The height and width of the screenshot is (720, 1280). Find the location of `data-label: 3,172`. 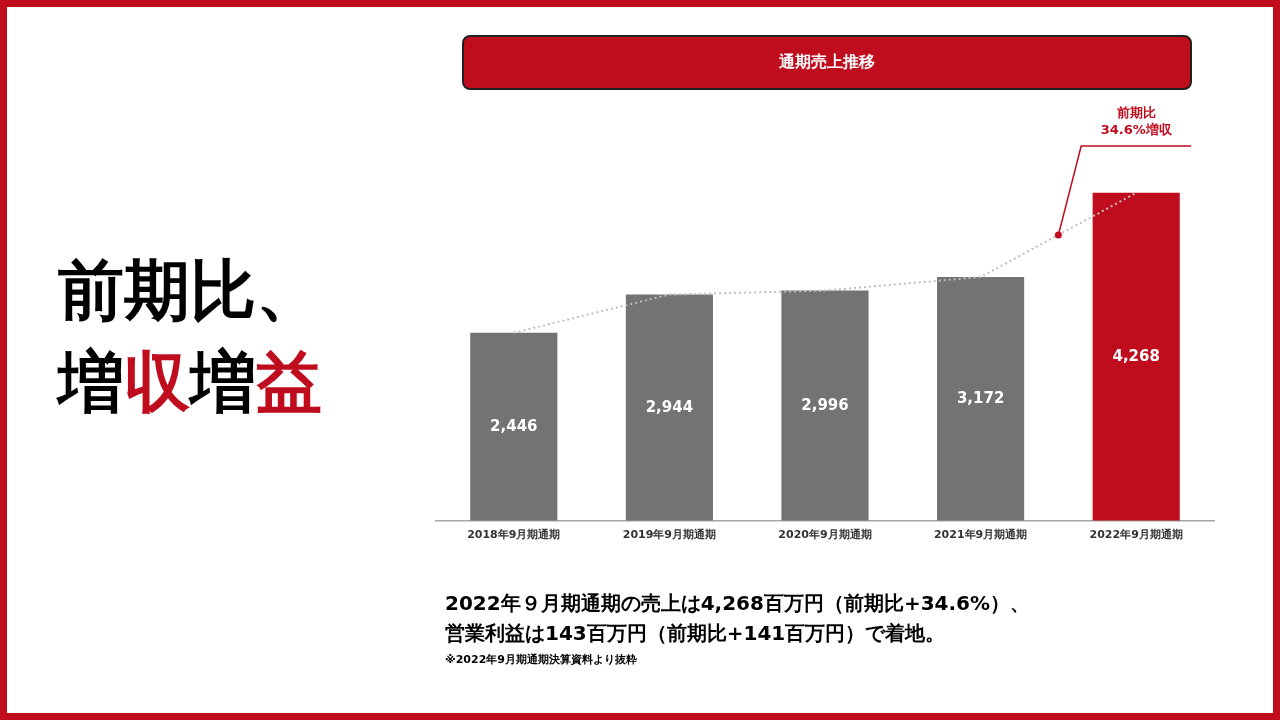

data-label: 3,172 is located at coordinates (980, 397).